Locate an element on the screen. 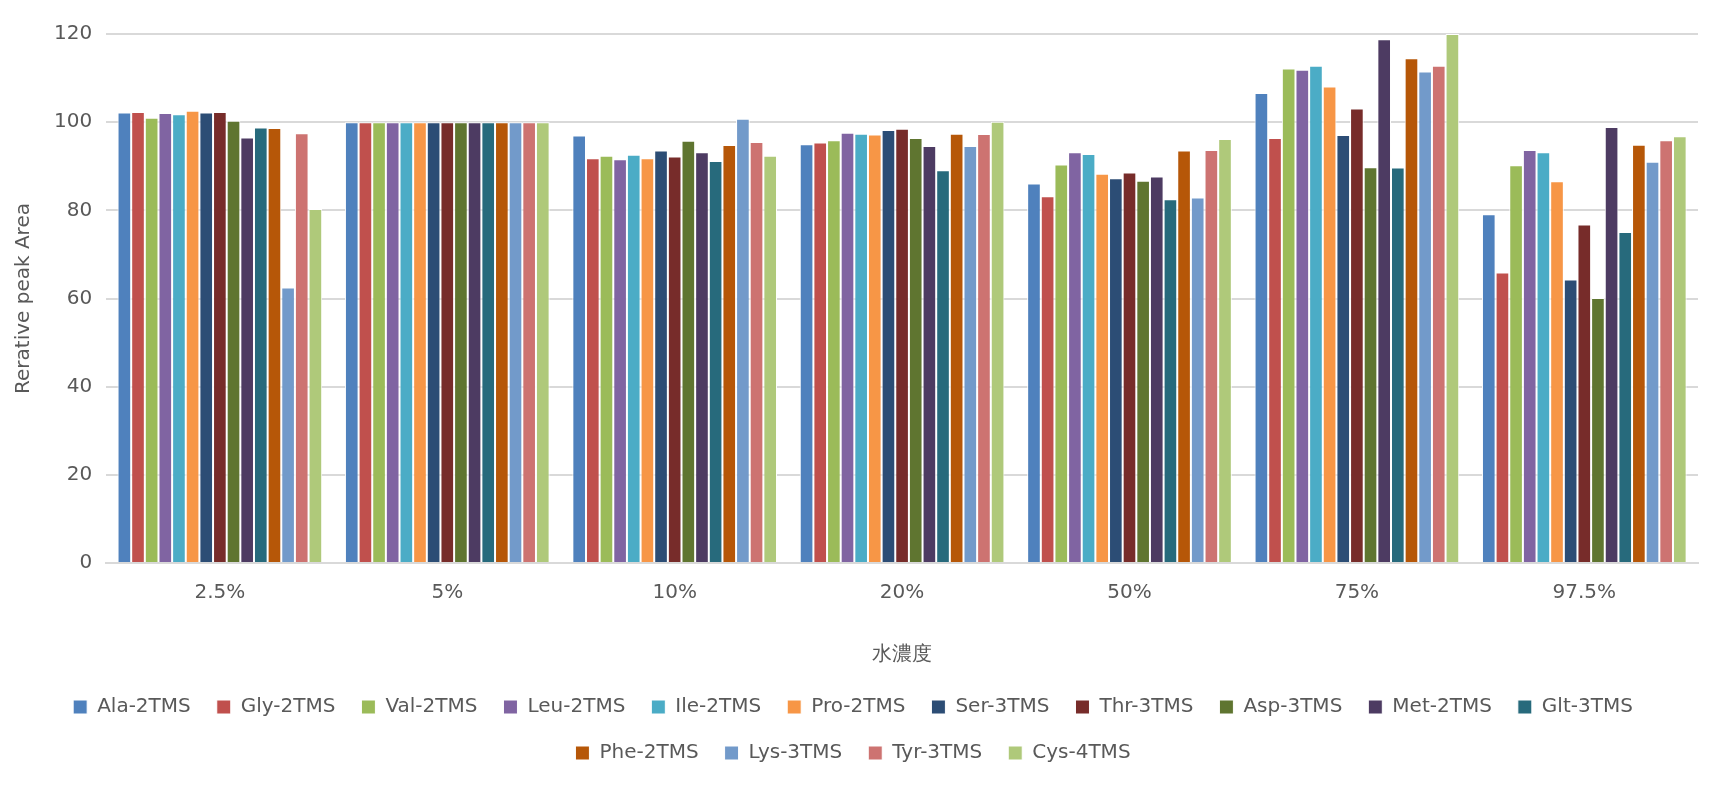  legend-label: Thr-3TMS is located at coordinates (1146, 705).